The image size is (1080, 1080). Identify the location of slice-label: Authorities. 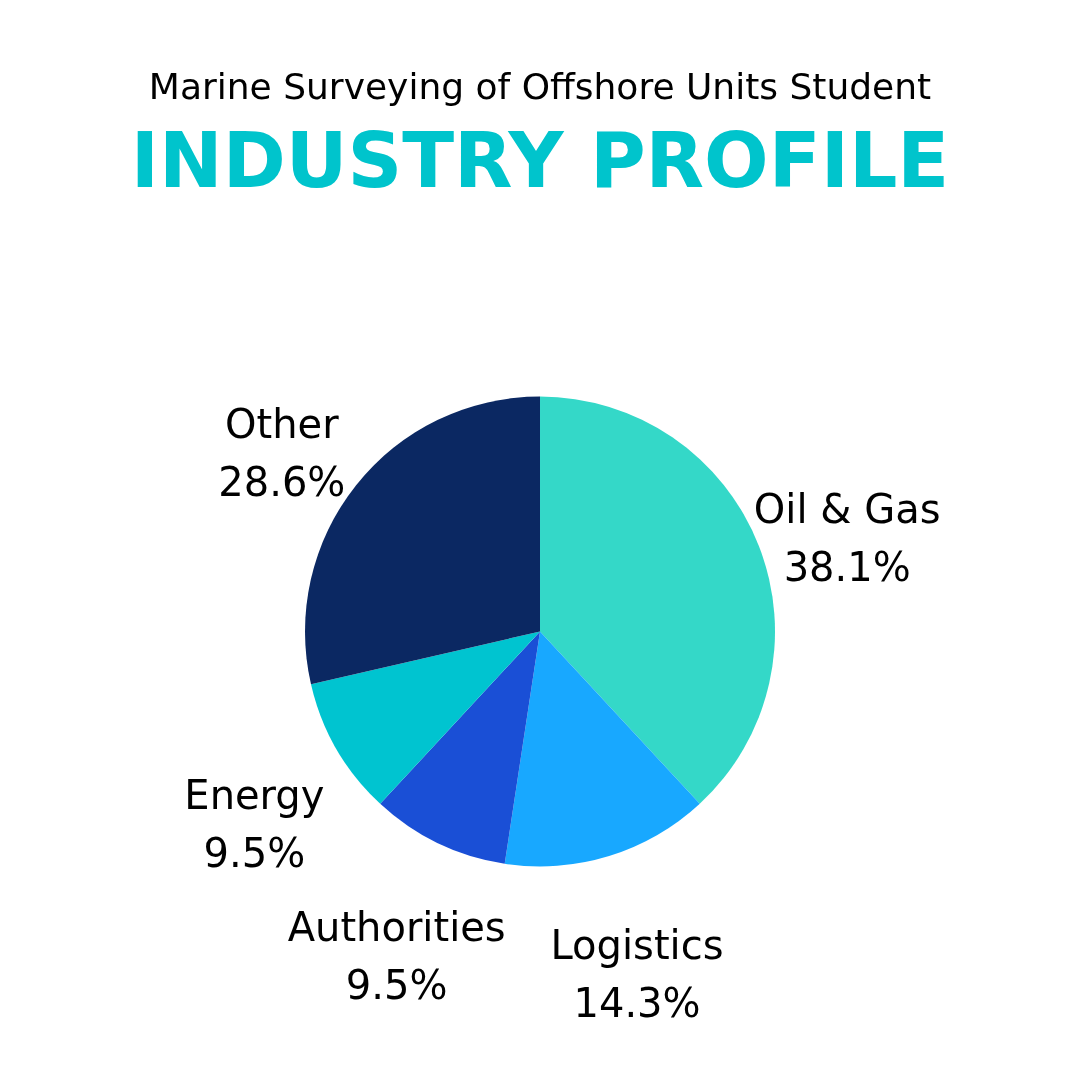
(396, 926).